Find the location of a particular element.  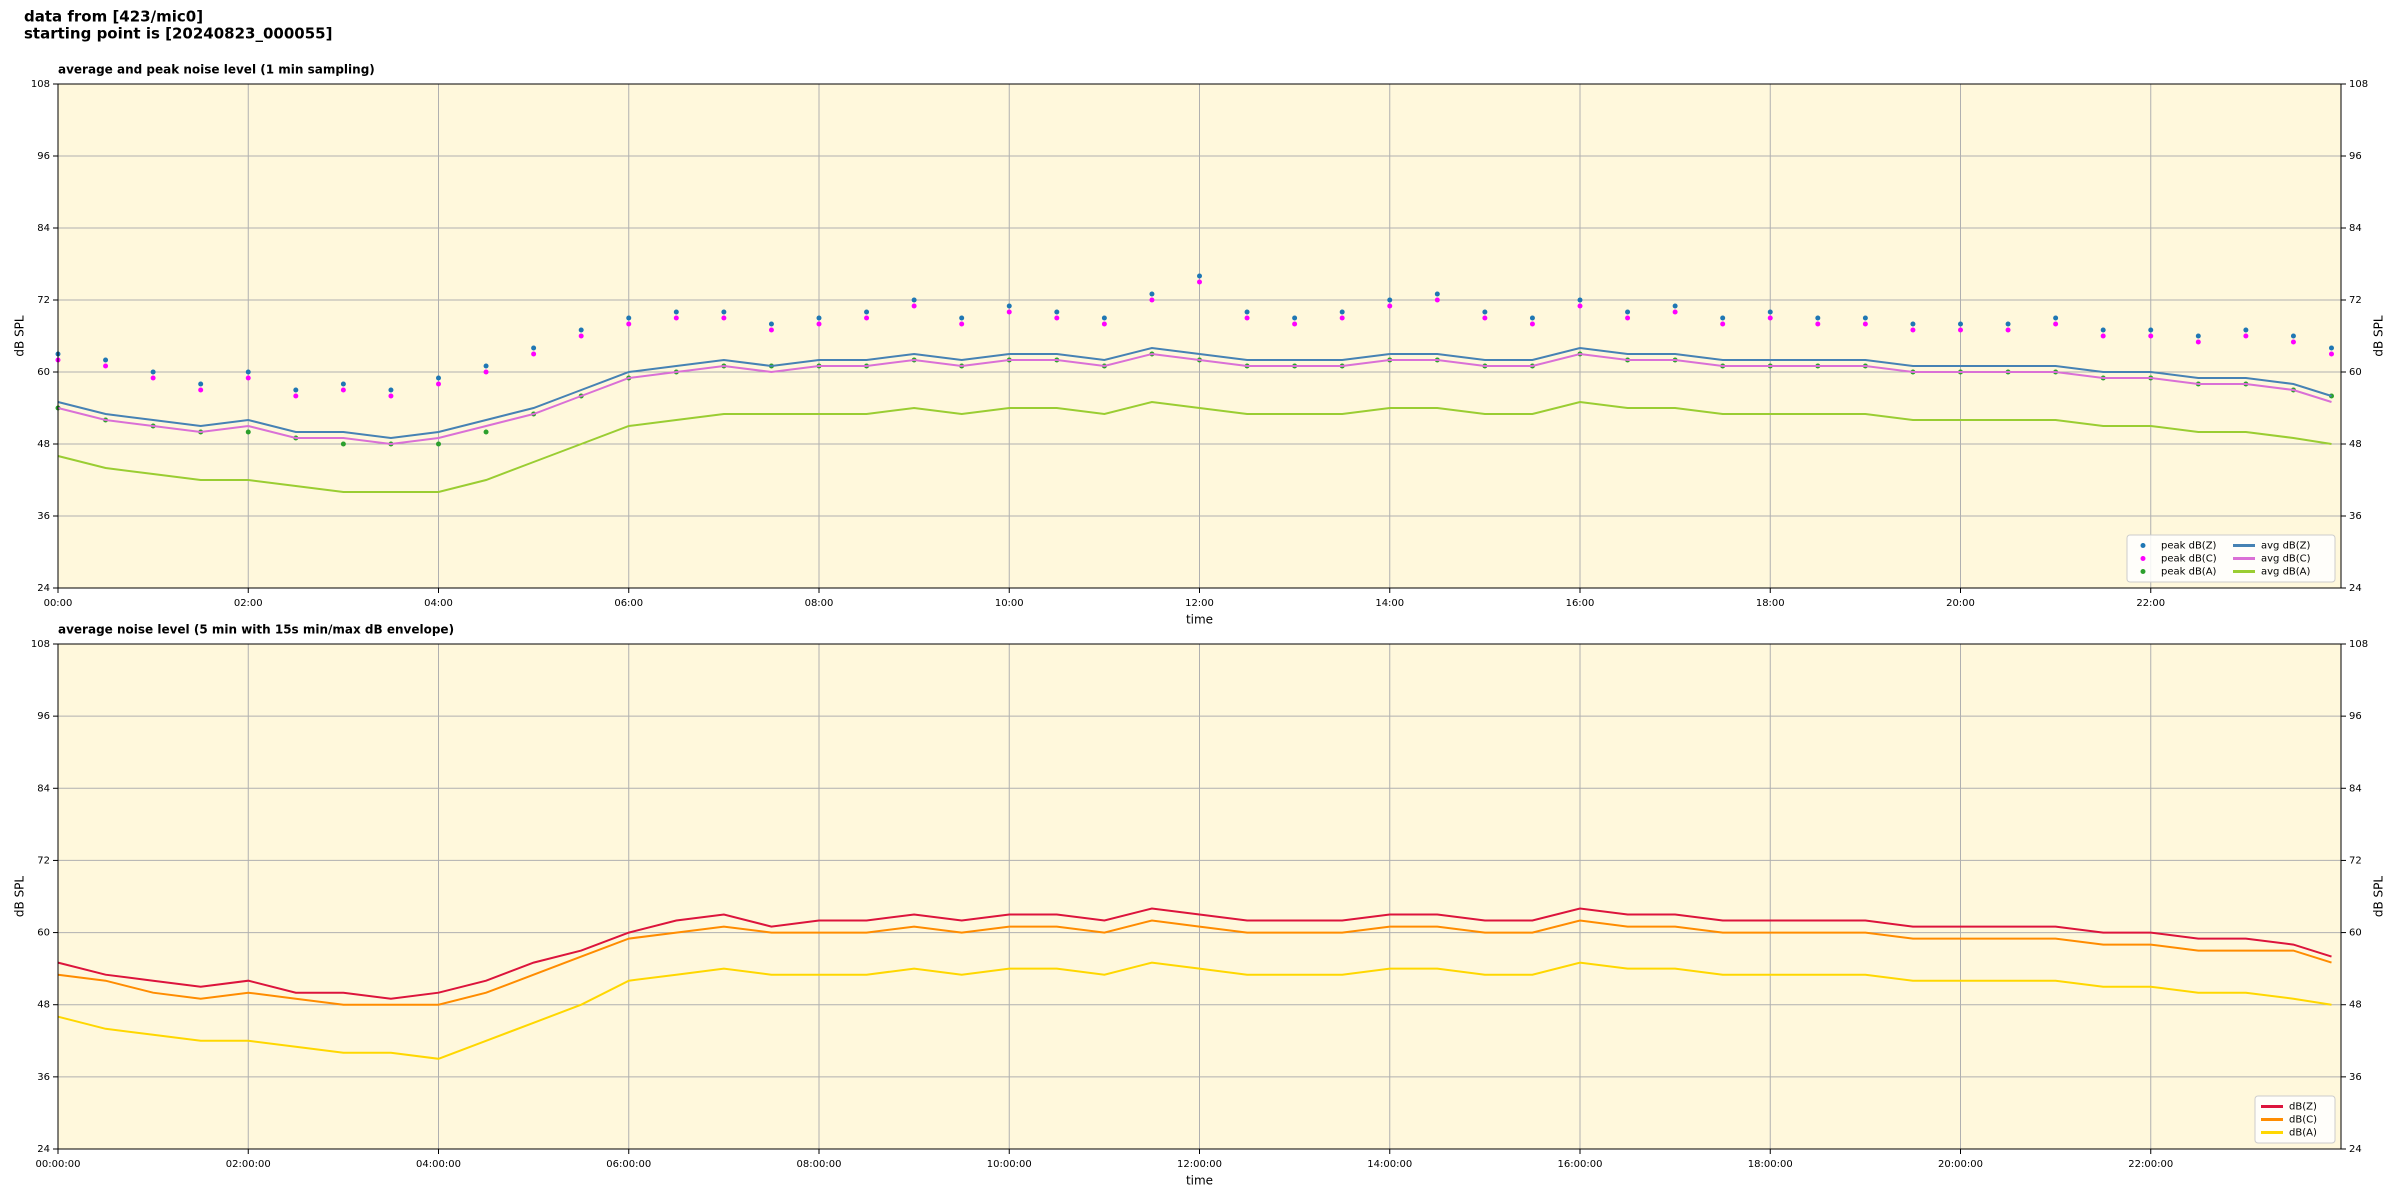

x-tick-label: 14:00 is located at coordinates (1389, 603).